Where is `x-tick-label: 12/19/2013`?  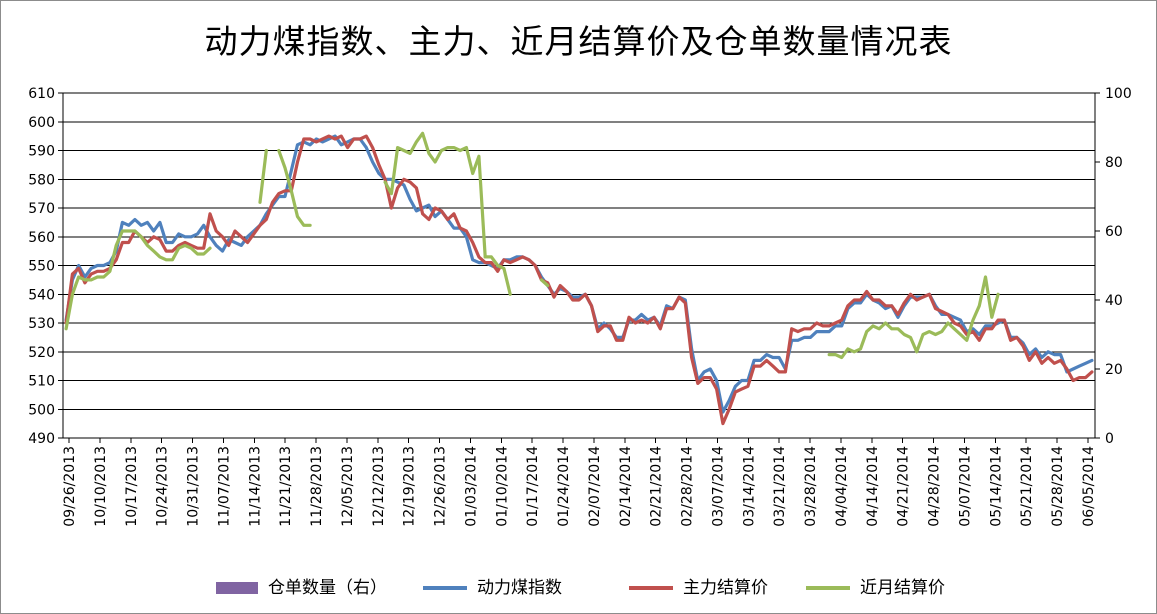
x-tick-label: 12/19/2013 is located at coordinates (410, 486).